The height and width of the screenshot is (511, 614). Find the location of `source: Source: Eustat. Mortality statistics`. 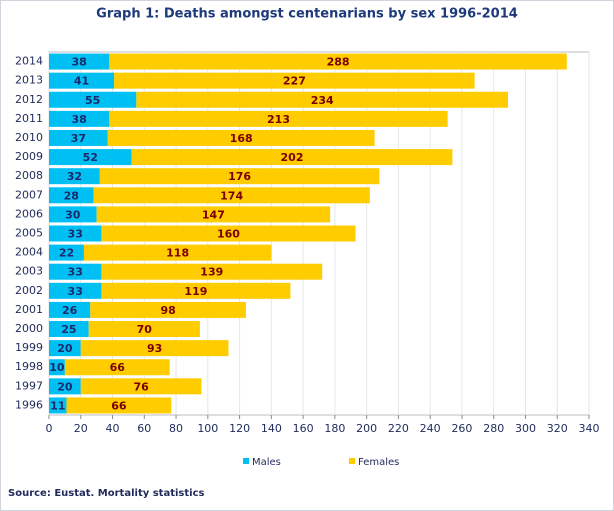

source: Source: Eustat. Mortality statistics is located at coordinates (106, 493).